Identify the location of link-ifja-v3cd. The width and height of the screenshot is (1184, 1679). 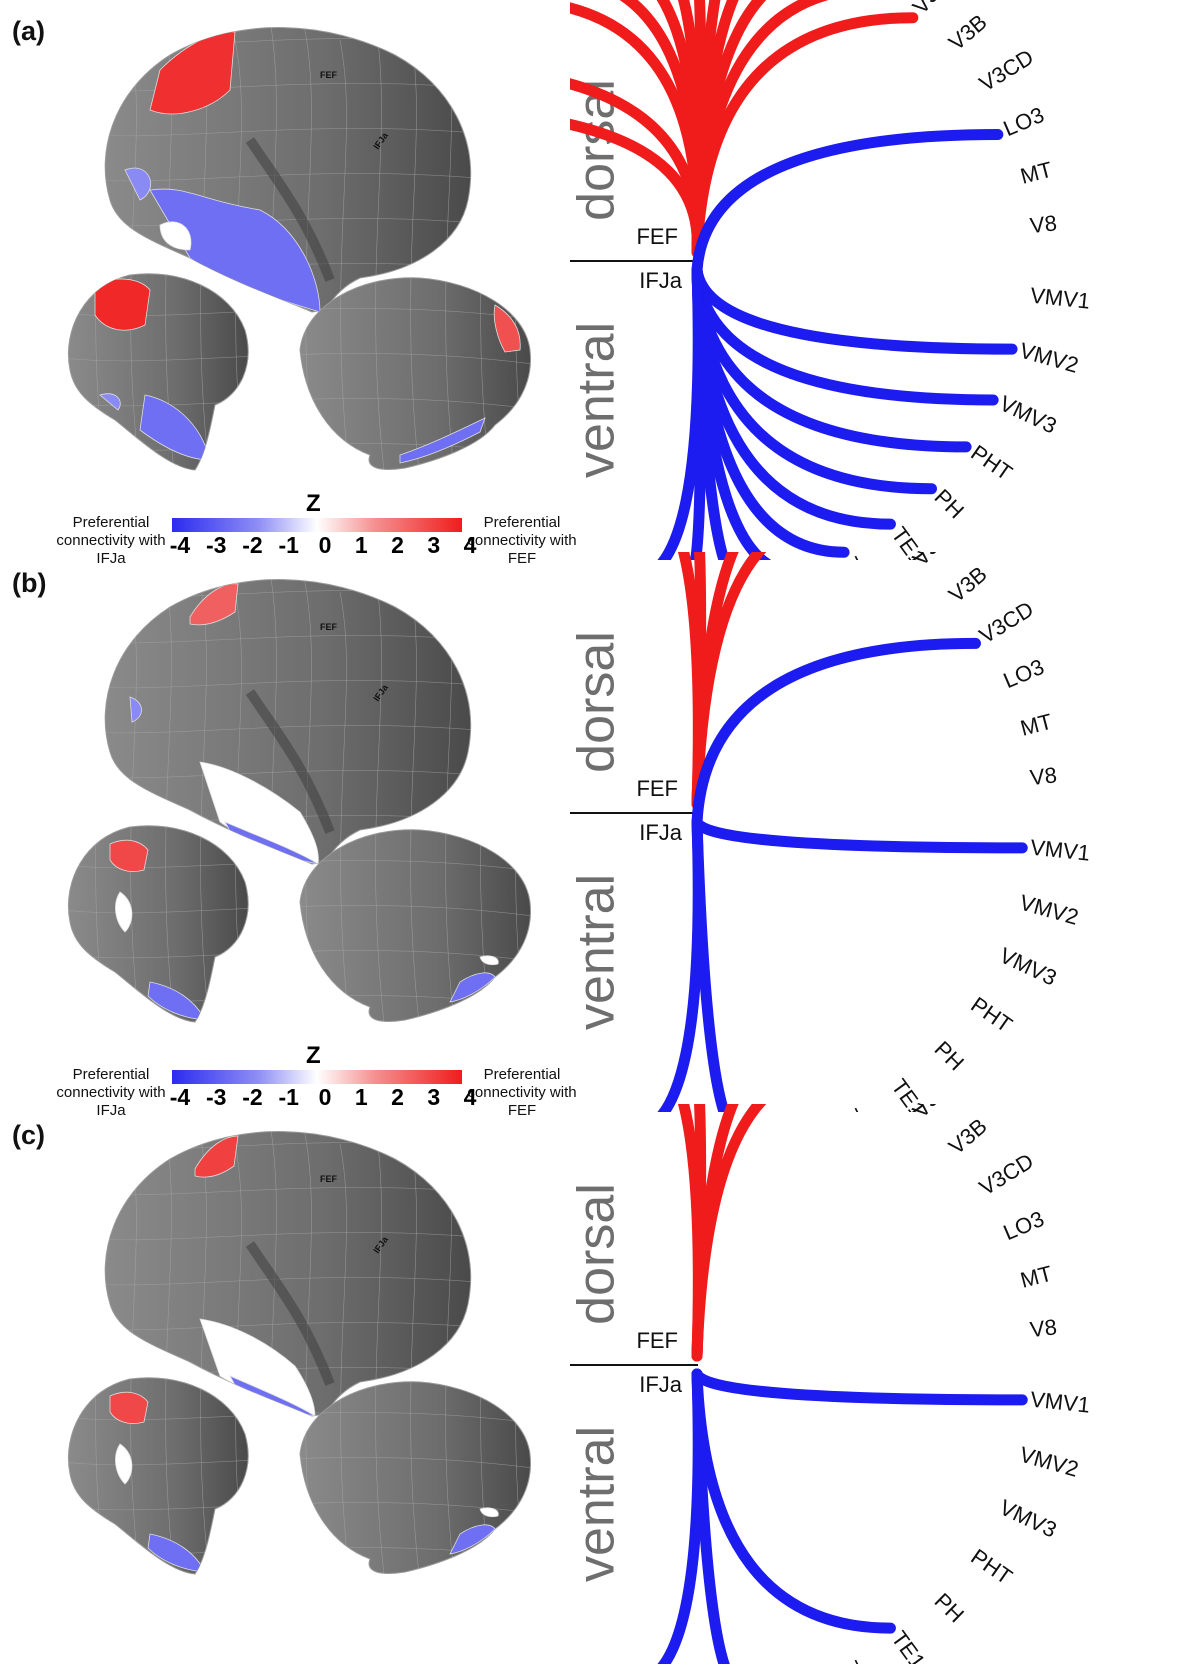
(836, 732).